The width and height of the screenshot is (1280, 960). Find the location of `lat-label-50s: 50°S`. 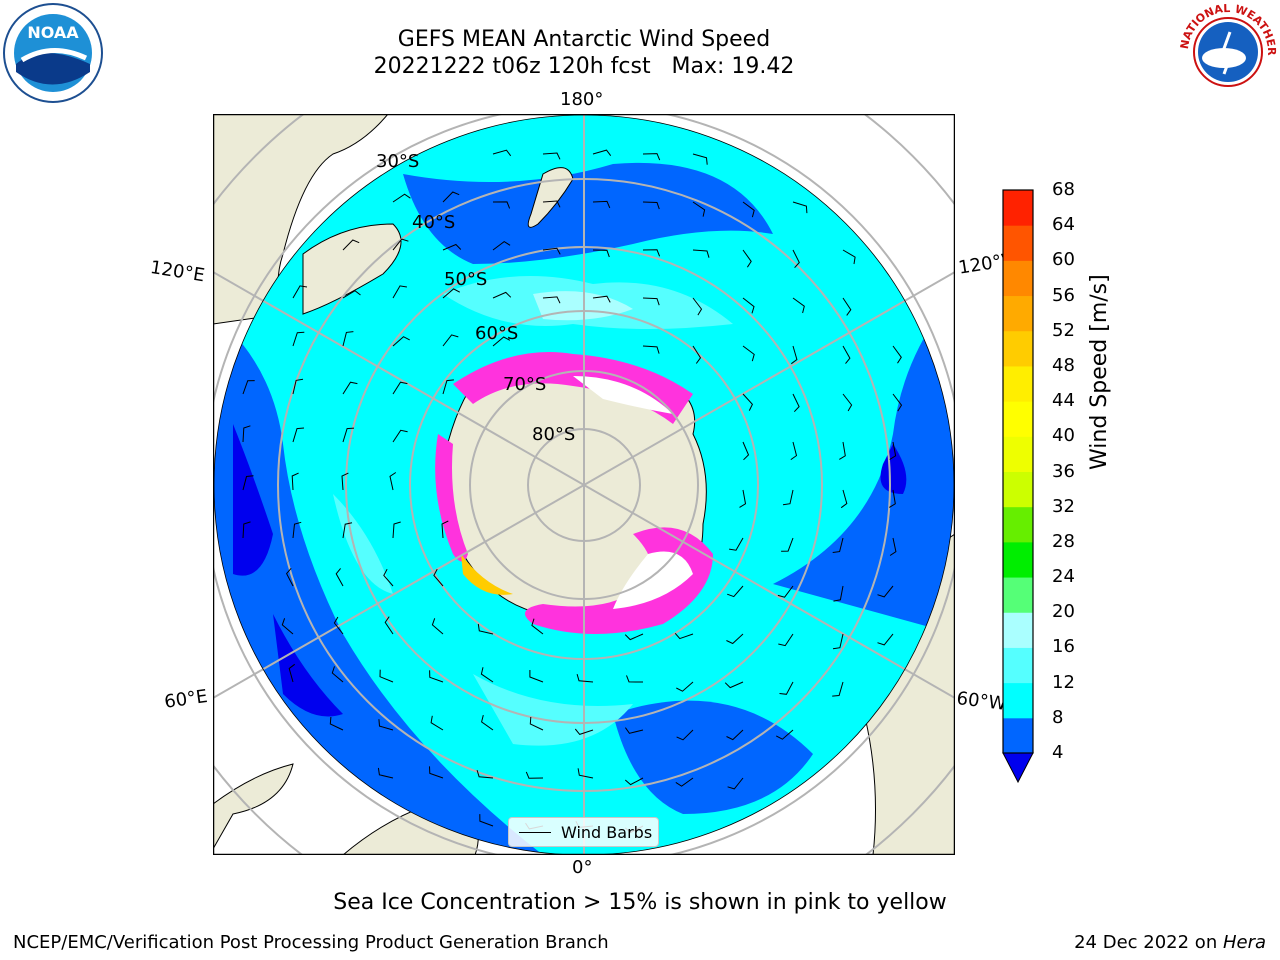

lat-label-50s: 50°S is located at coordinates (466, 279).